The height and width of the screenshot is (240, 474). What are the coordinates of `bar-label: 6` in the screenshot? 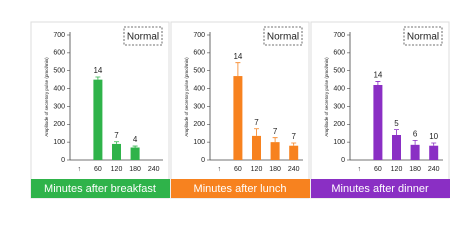 It's located at (415, 133).